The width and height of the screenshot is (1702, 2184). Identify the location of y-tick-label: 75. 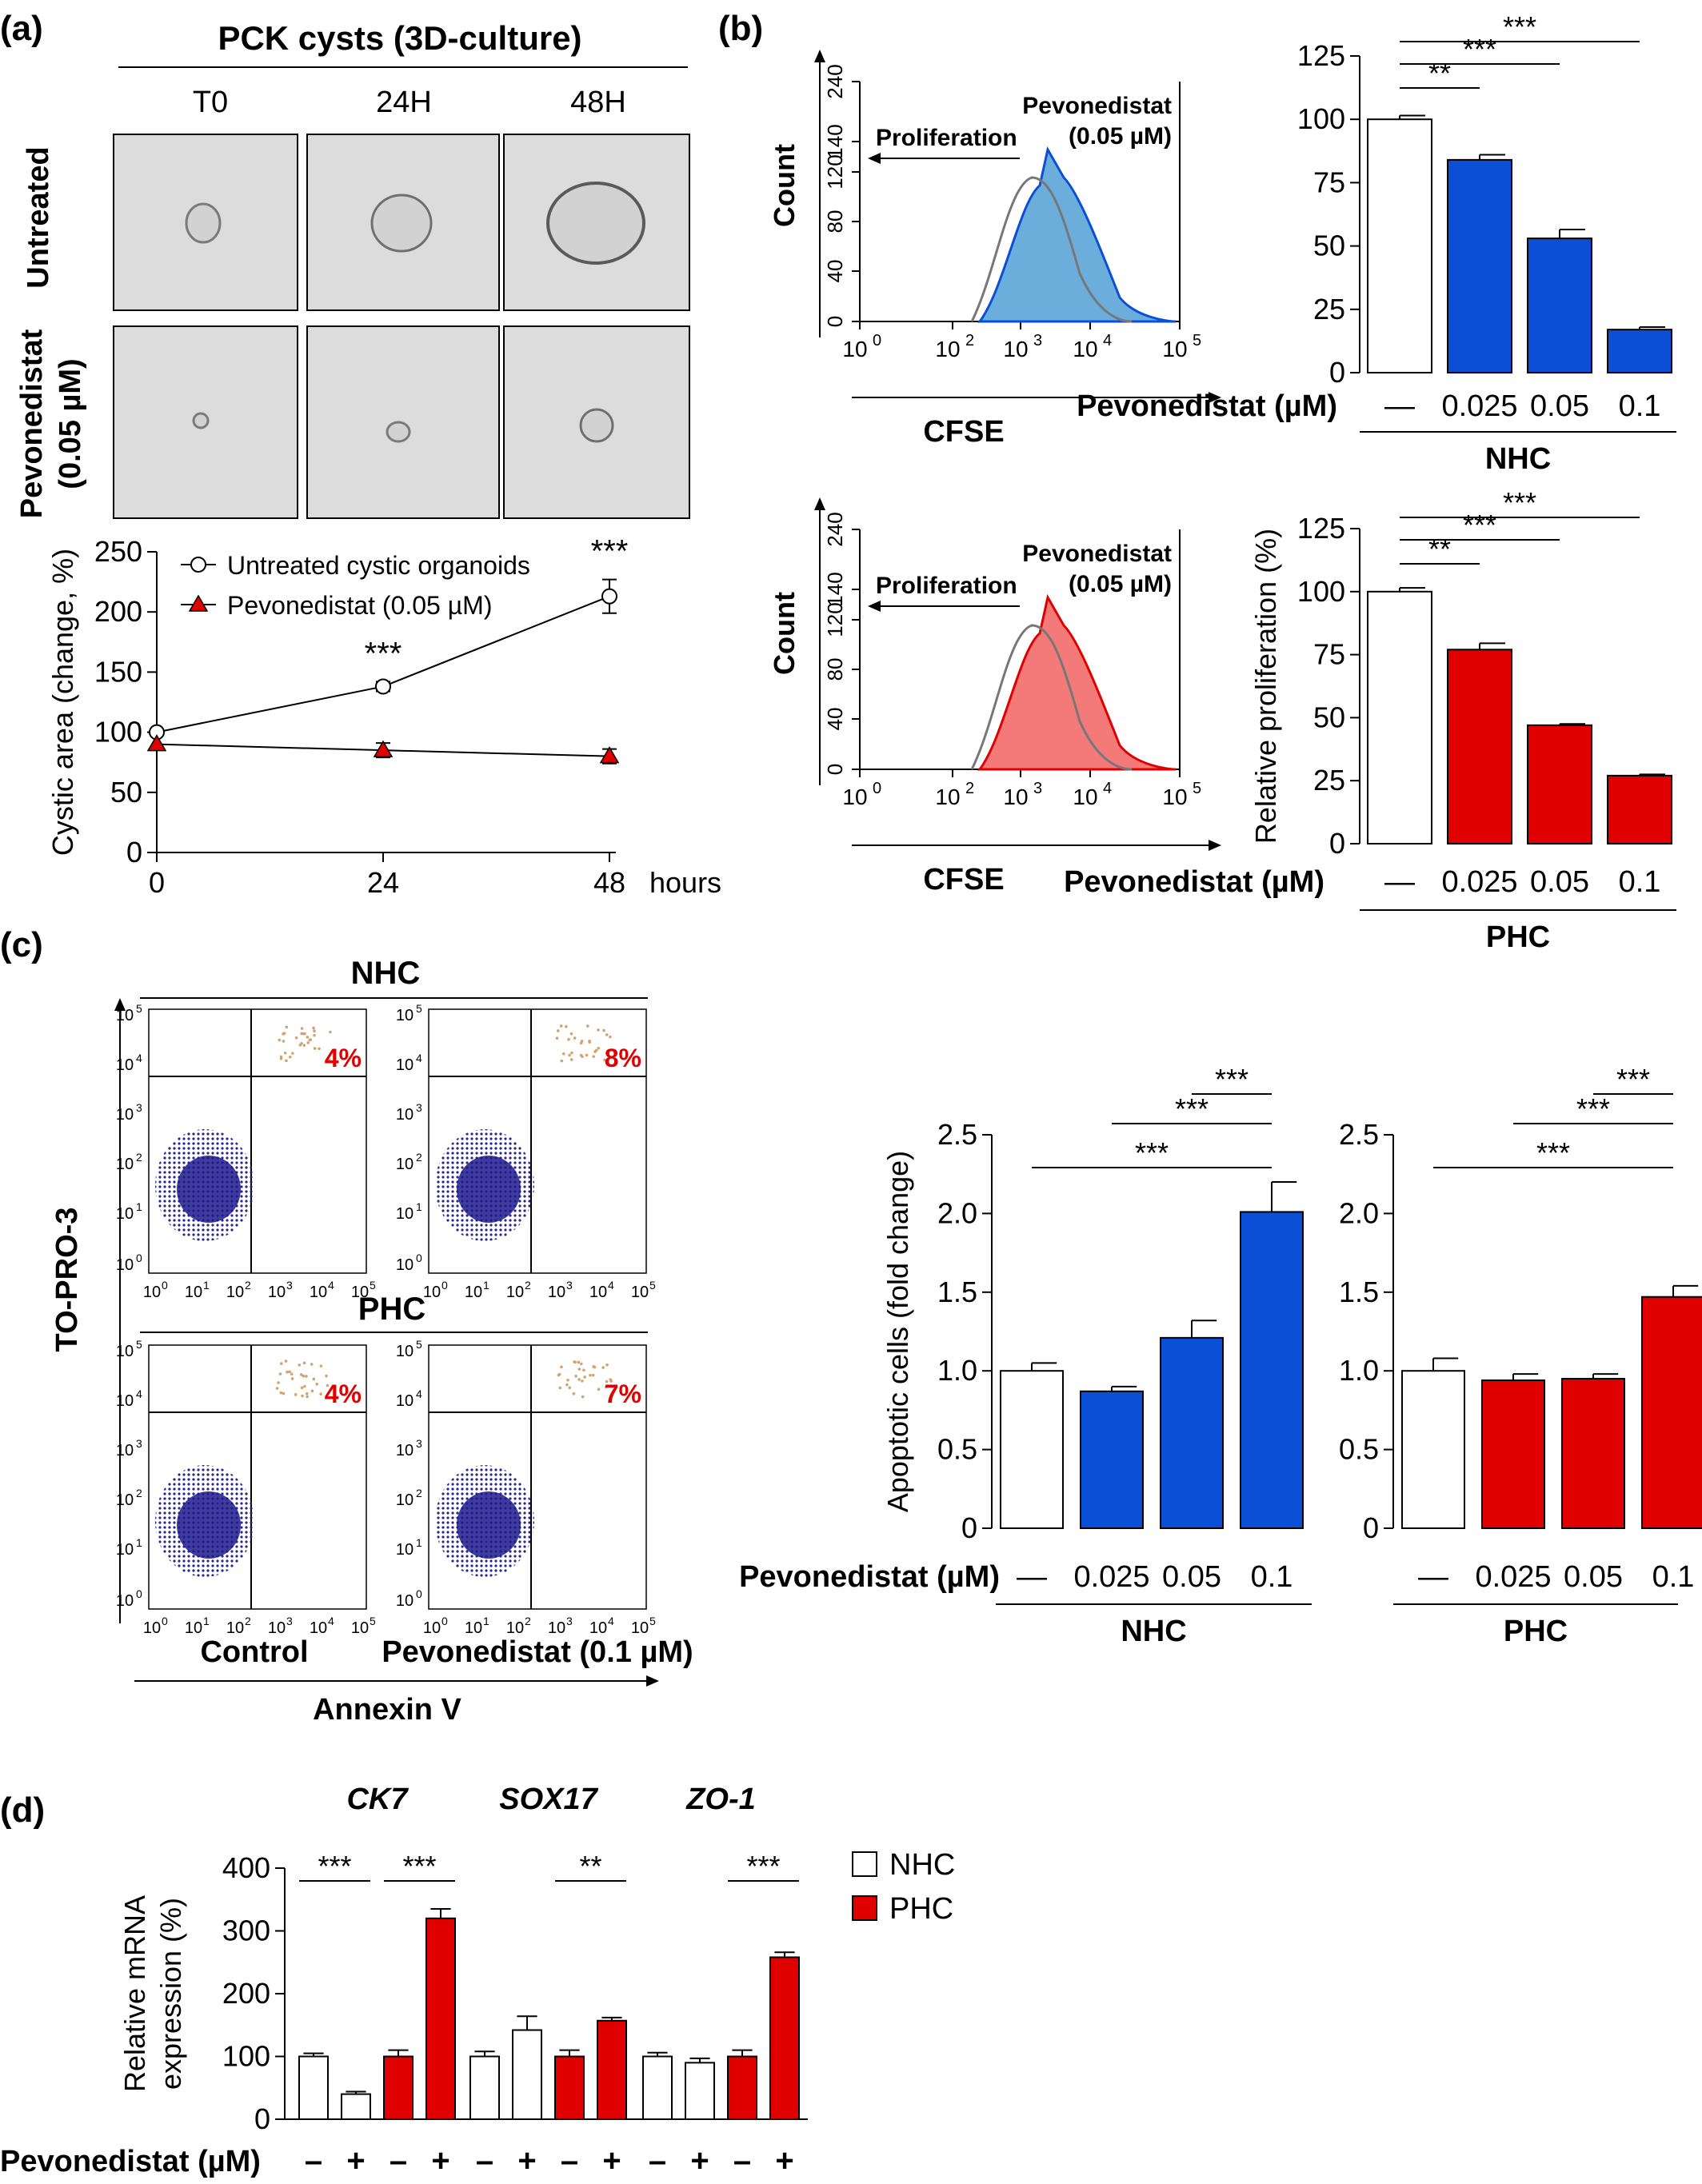
(1329, 654).